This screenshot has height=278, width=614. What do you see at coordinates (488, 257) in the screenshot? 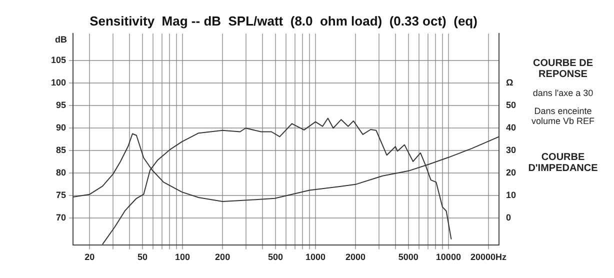
I see `x-tick-label: 20000Hz` at bounding box center [488, 257].